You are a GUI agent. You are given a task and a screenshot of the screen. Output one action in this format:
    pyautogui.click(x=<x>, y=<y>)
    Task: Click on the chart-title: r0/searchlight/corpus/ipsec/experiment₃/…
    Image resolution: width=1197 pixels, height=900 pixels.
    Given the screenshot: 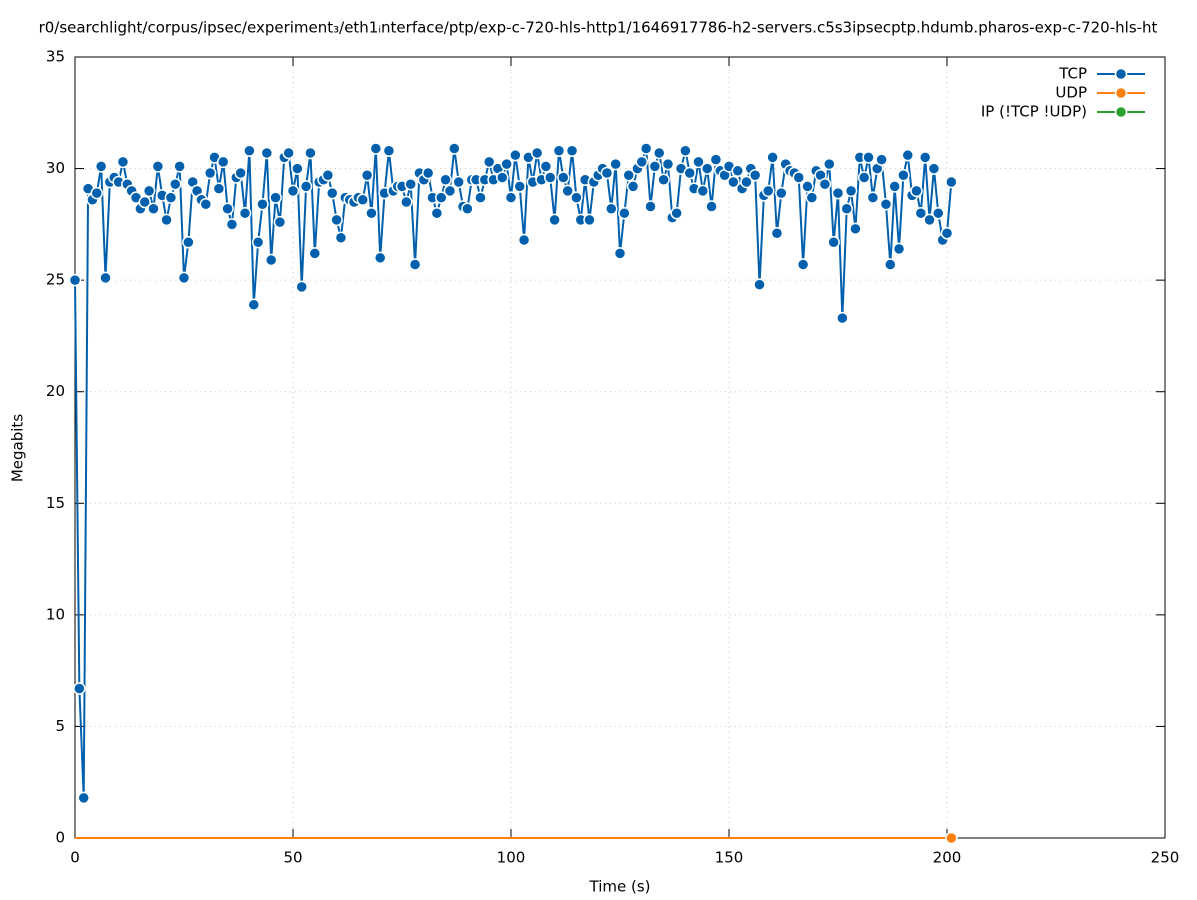 What is the action you would take?
    pyautogui.click(x=598, y=28)
    